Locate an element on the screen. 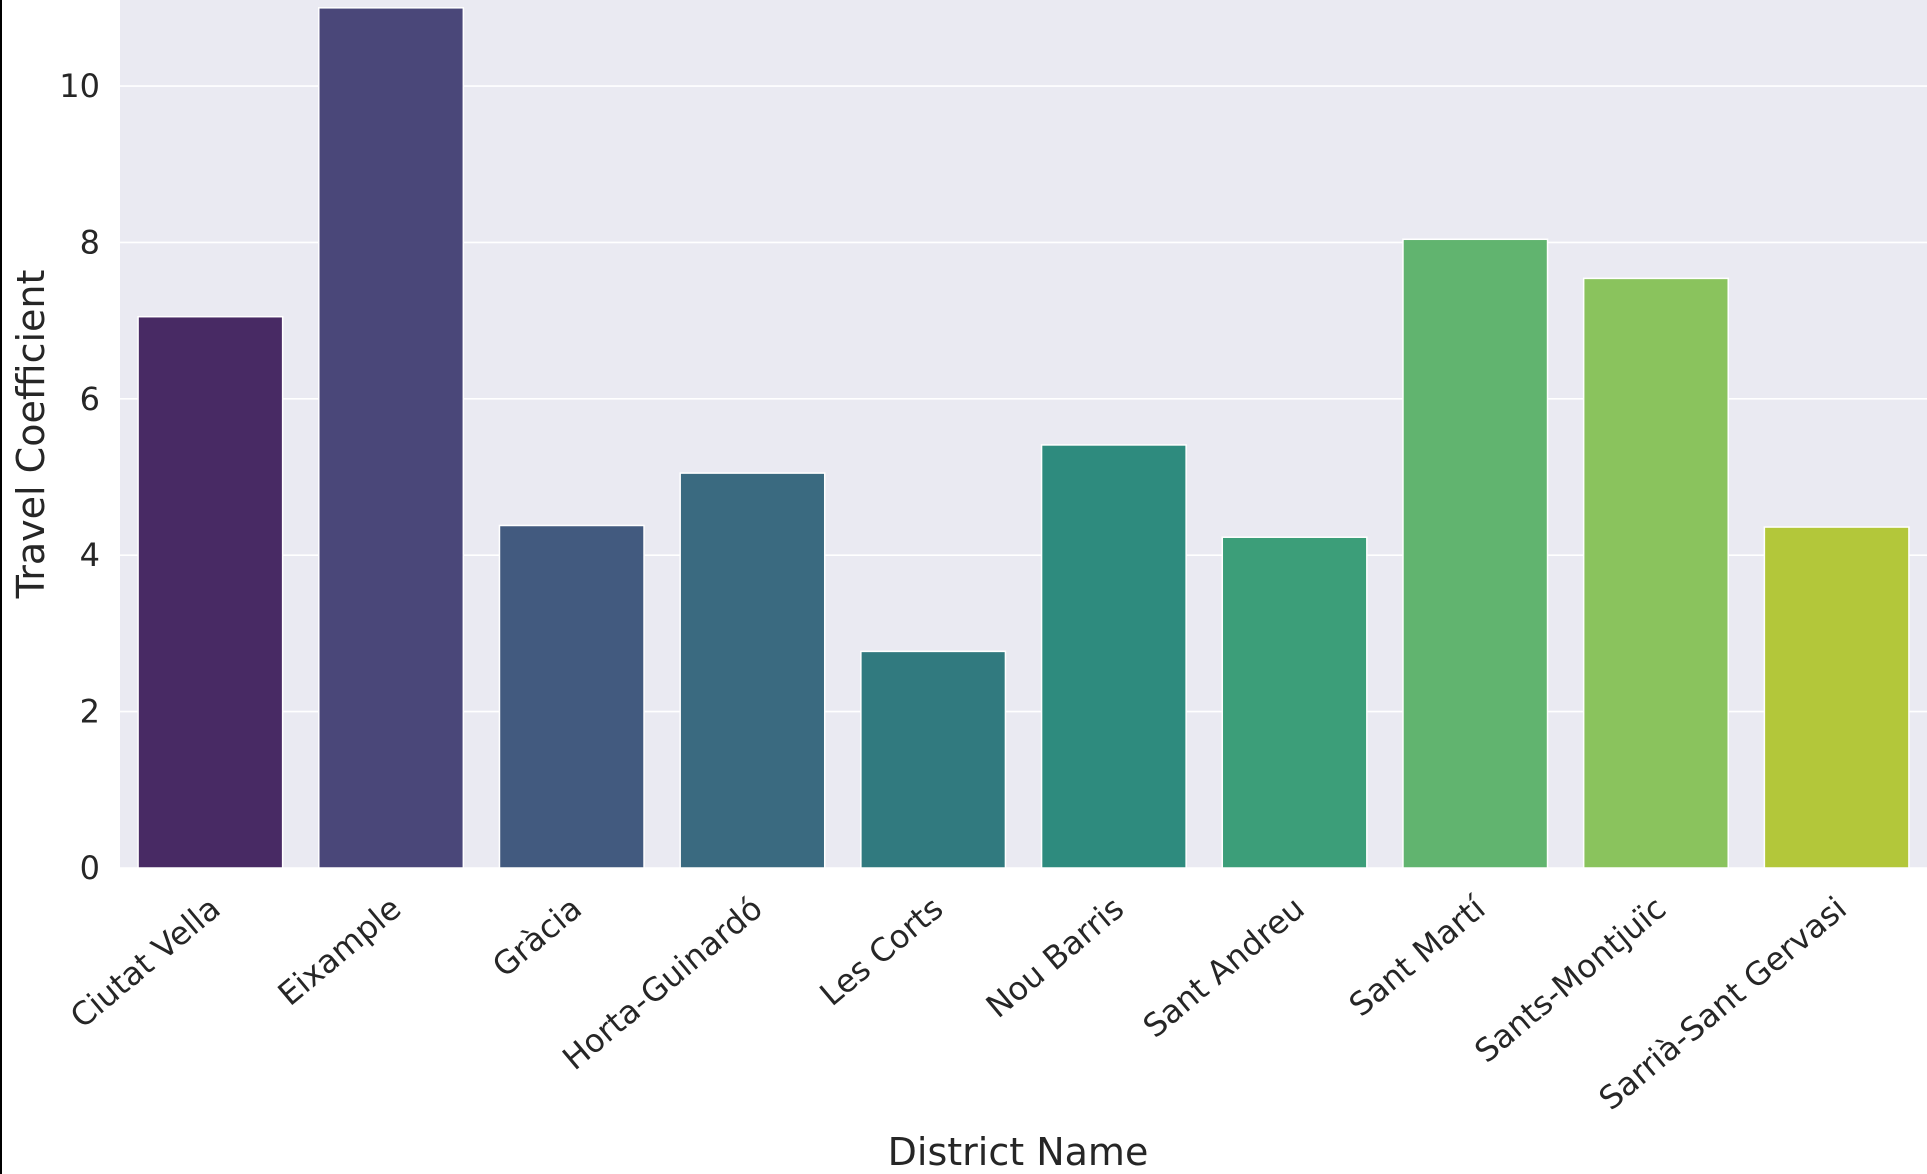  x-axis-title: District Name is located at coordinates (1018, 1152).